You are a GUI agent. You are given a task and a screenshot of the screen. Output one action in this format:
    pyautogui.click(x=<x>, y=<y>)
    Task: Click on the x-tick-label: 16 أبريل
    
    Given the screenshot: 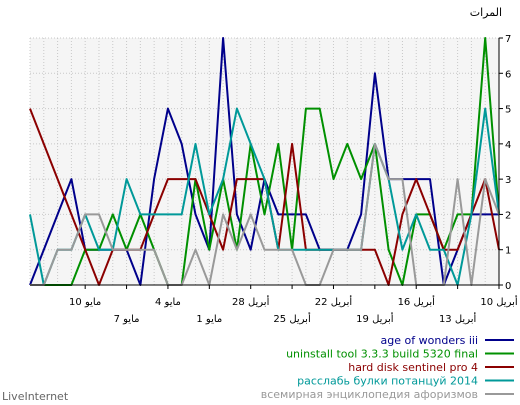 What is the action you would take?
    pyautogui.click(x=417, y=301)
    